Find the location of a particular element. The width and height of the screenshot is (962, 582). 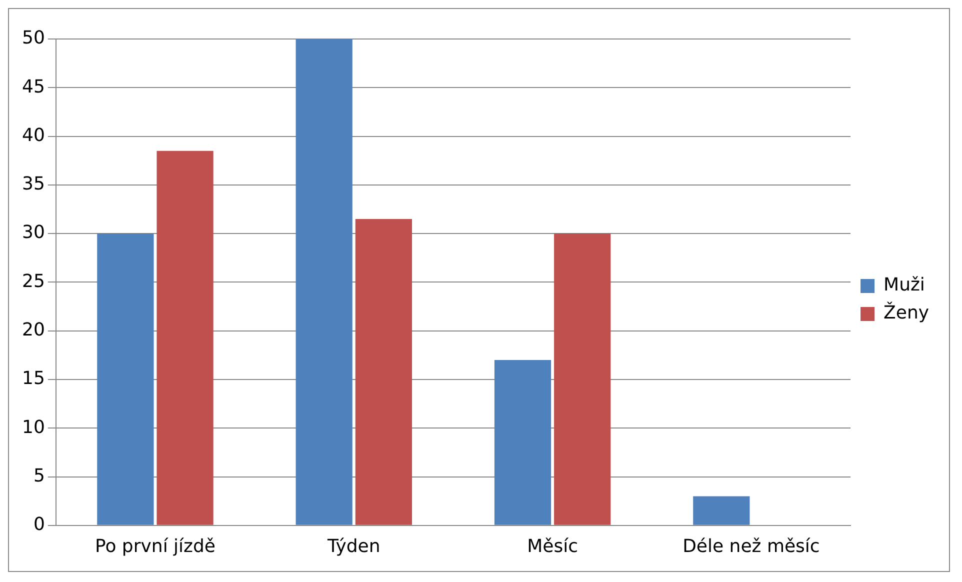

x-tick-label: Týden is located at coordinates (353, 546).